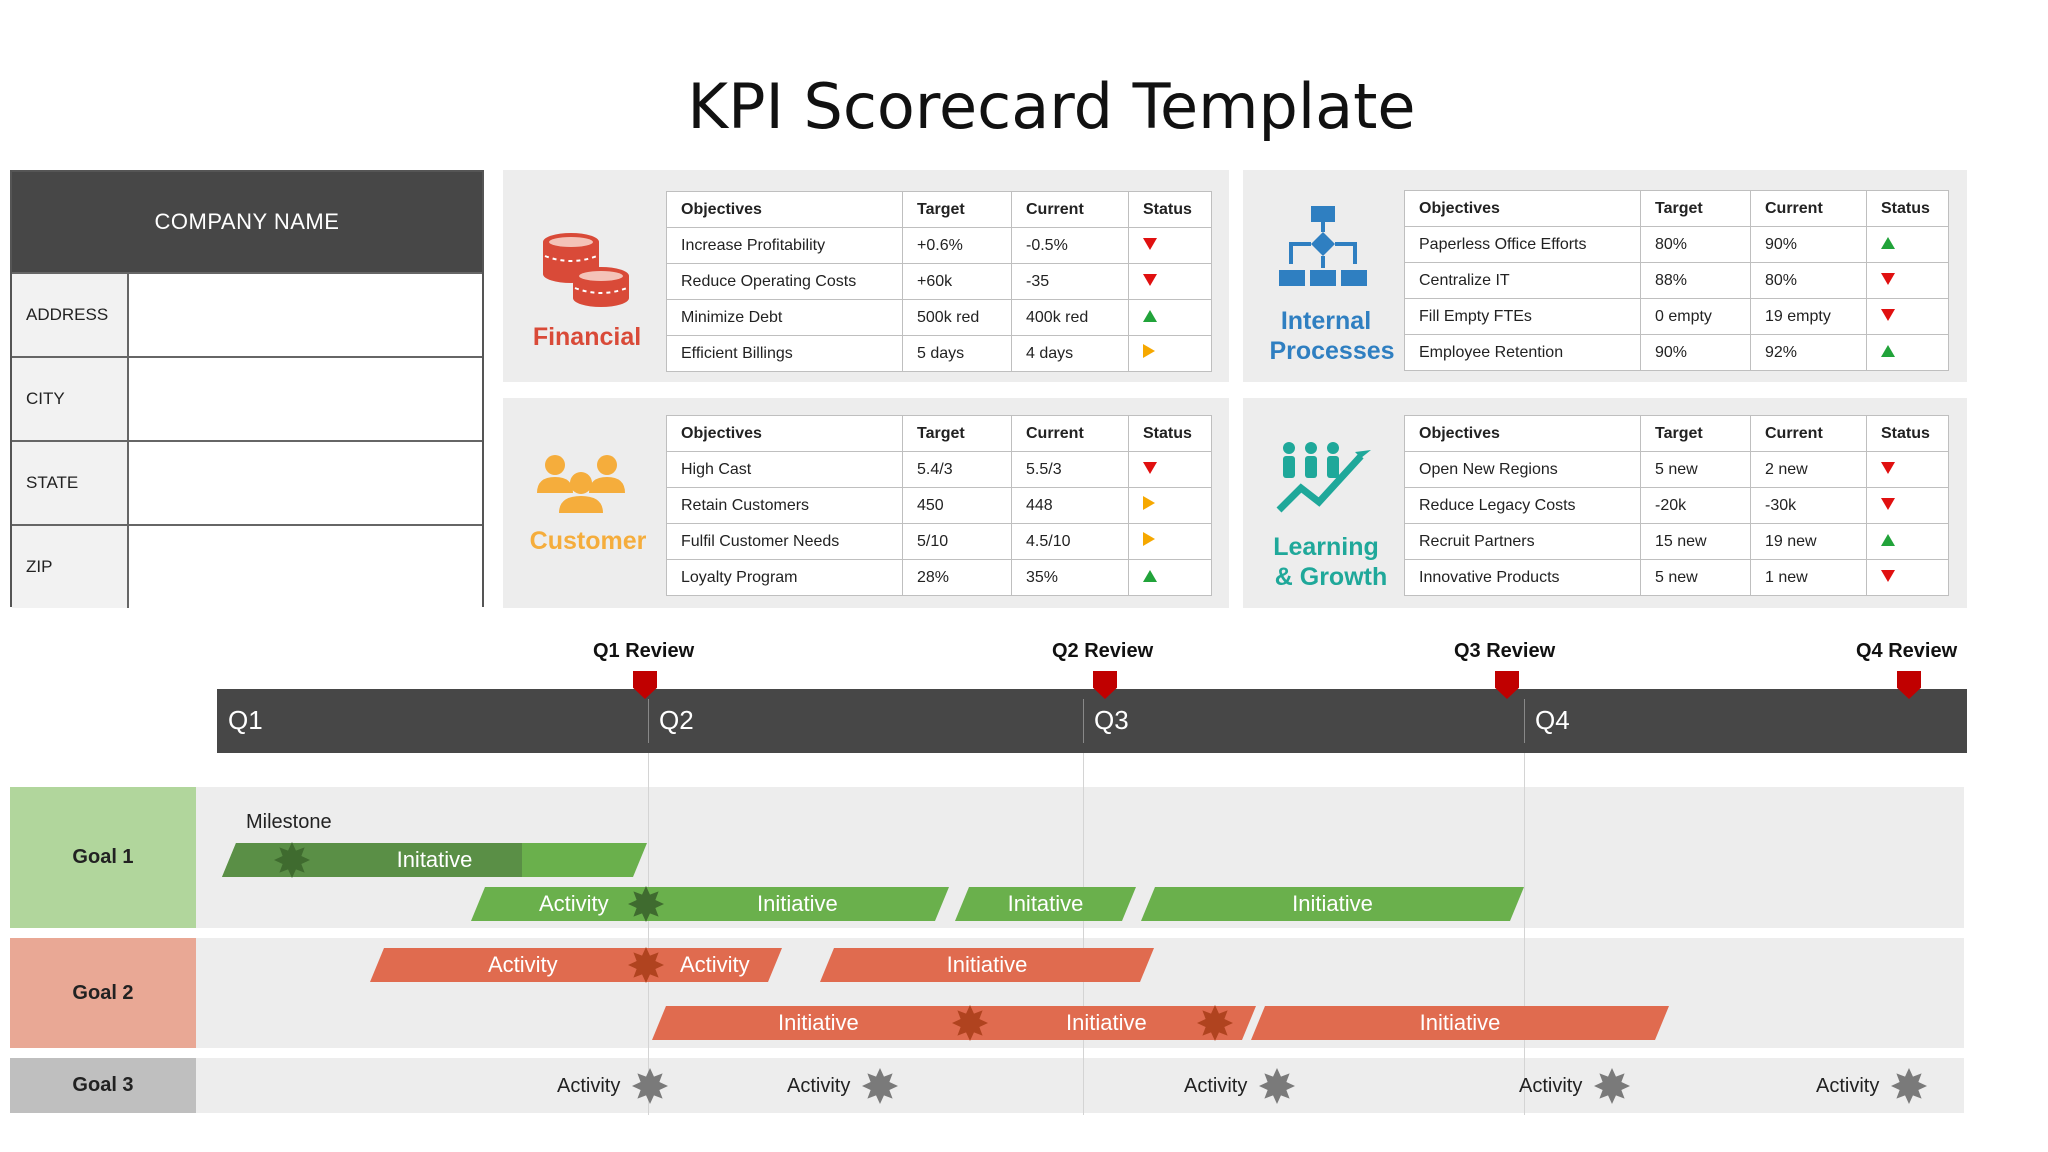 Image resolution: width=2048 pixels, height=1152 pixels. I want to click on objective-cell: Reduce Legacy Costs, so click(1522, 505).